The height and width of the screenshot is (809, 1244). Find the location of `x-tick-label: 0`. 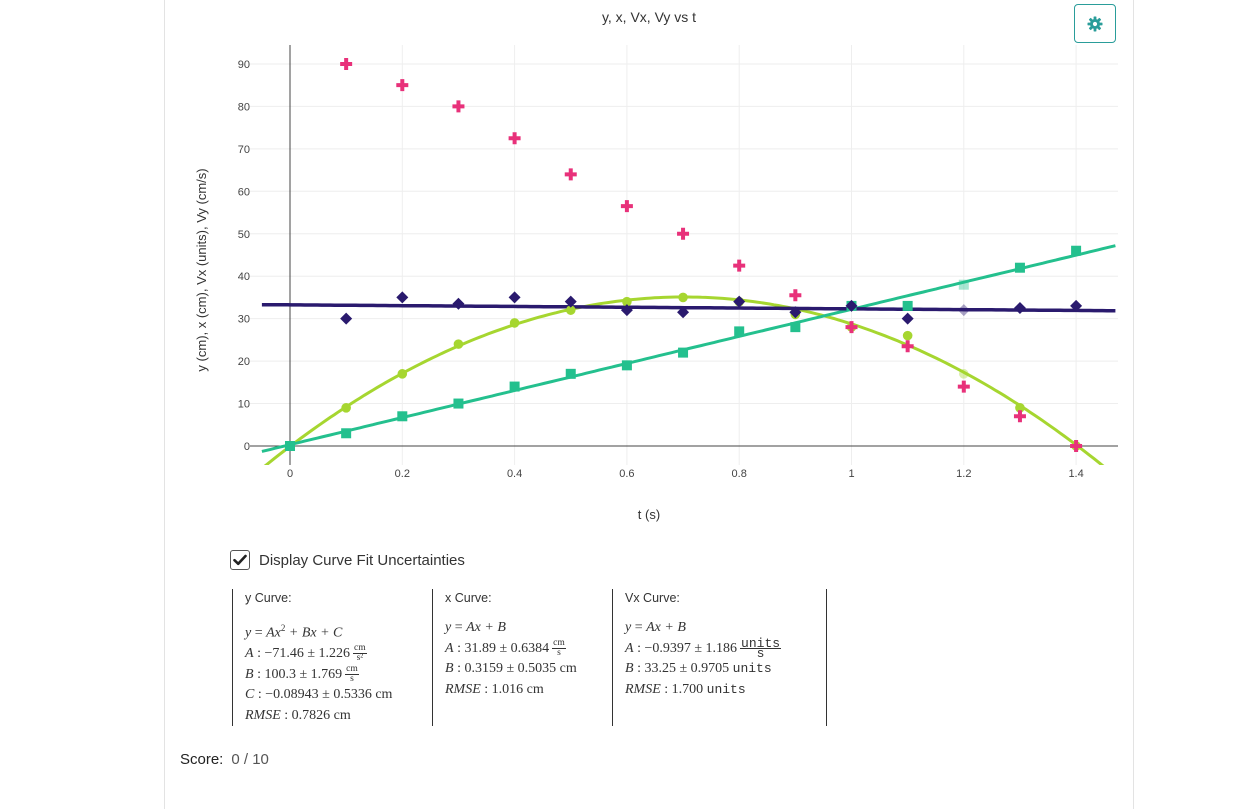

x-tick-label: 0 is located at coordinates (290, 474).